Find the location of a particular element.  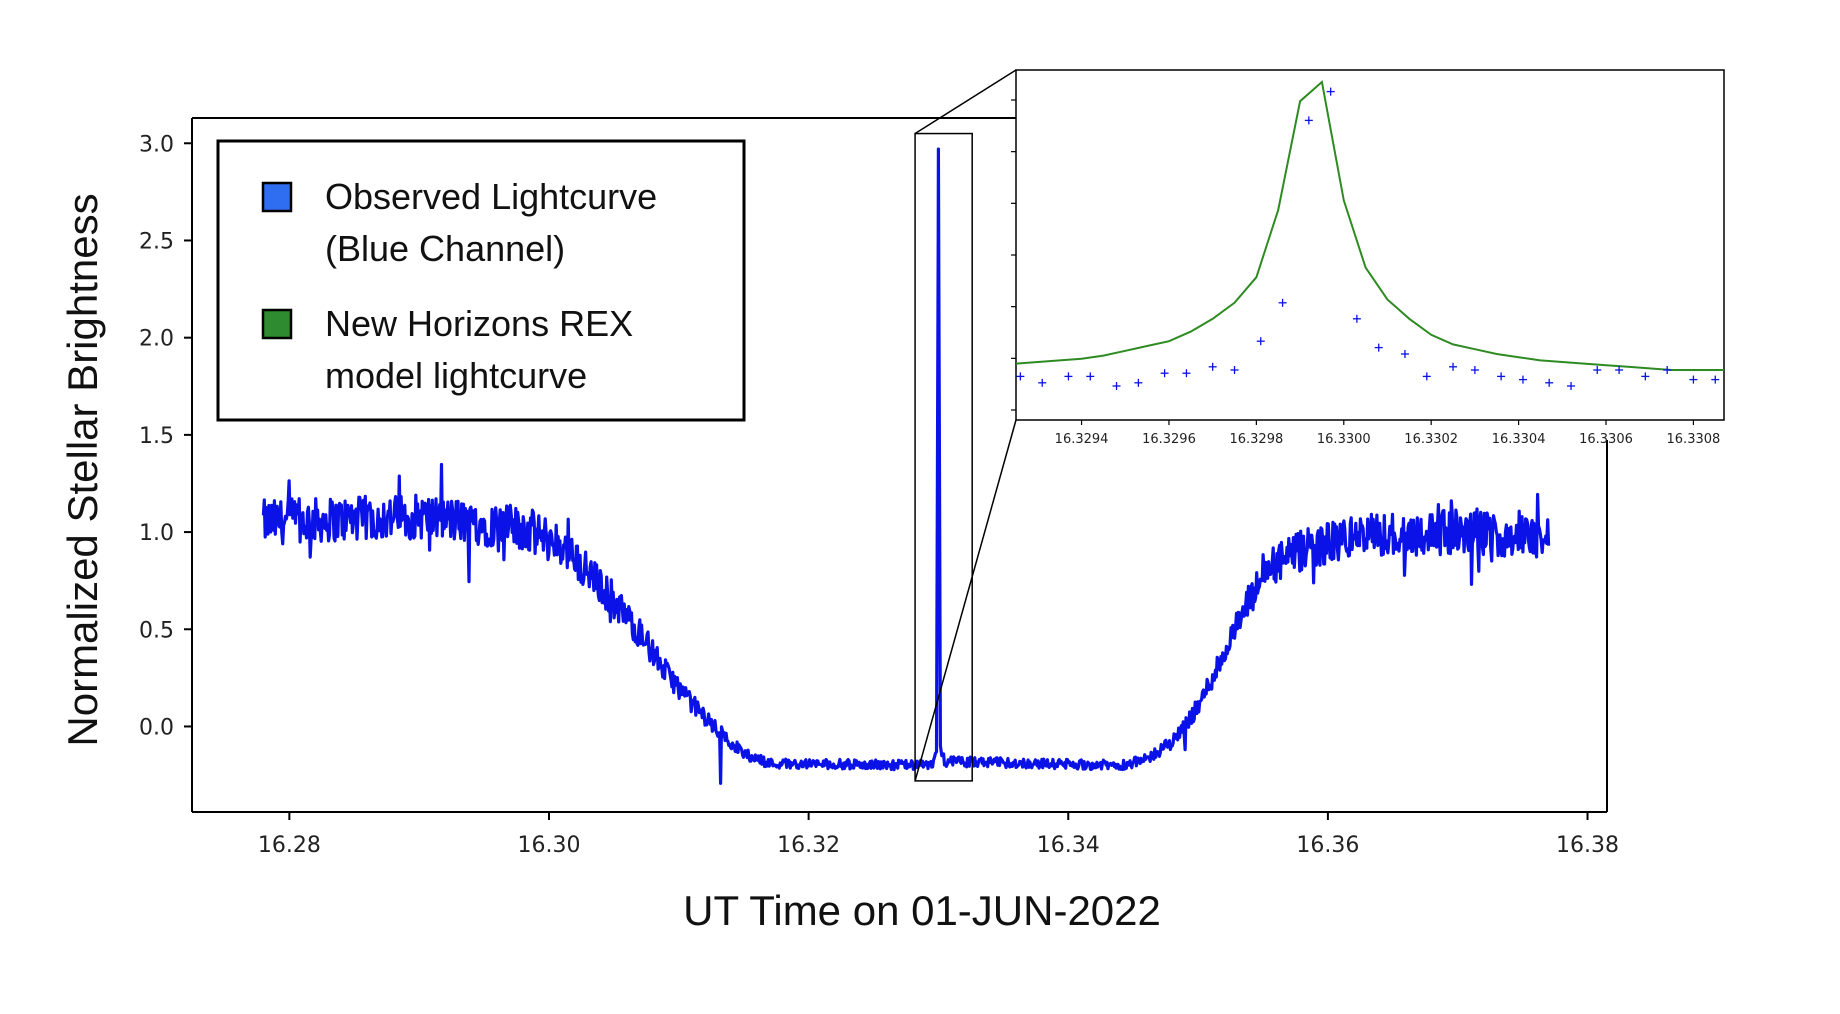

inset-x-tick-label: 16.3302 is located at coordinates (1431, 439).